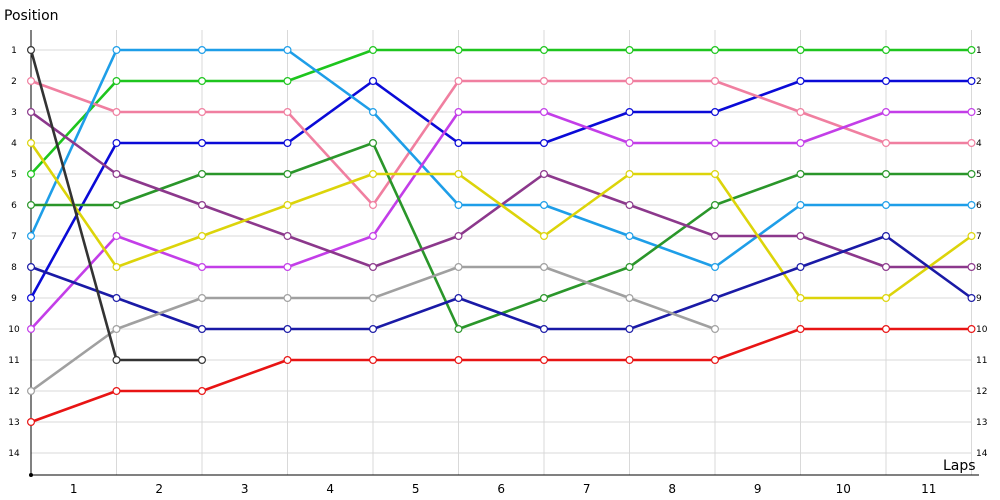 This screenshot has height=500, width=1000. I want to click on right-tick-label: 4, so click(979, 144).